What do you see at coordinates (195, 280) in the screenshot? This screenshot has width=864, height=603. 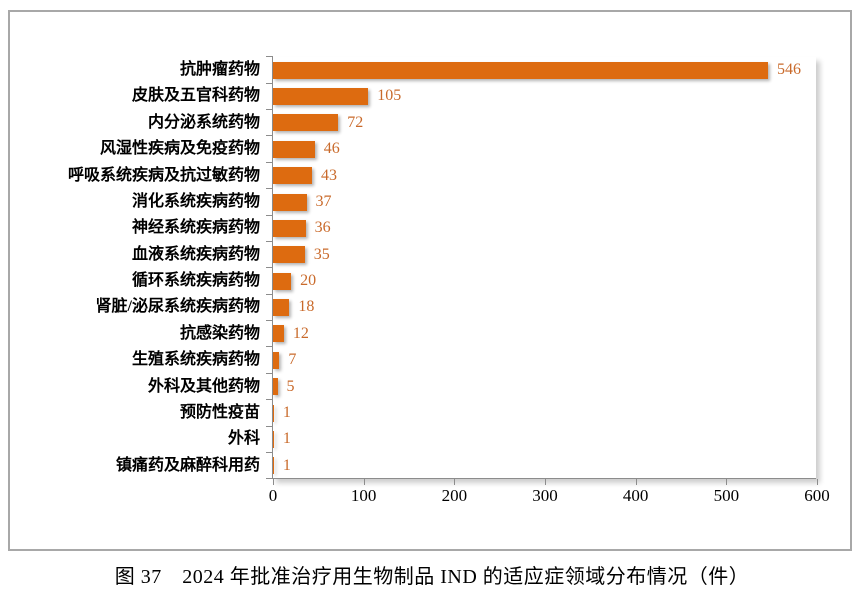 I see `category-label: 循环系统疾病药物` at bounding box center [195, 280].